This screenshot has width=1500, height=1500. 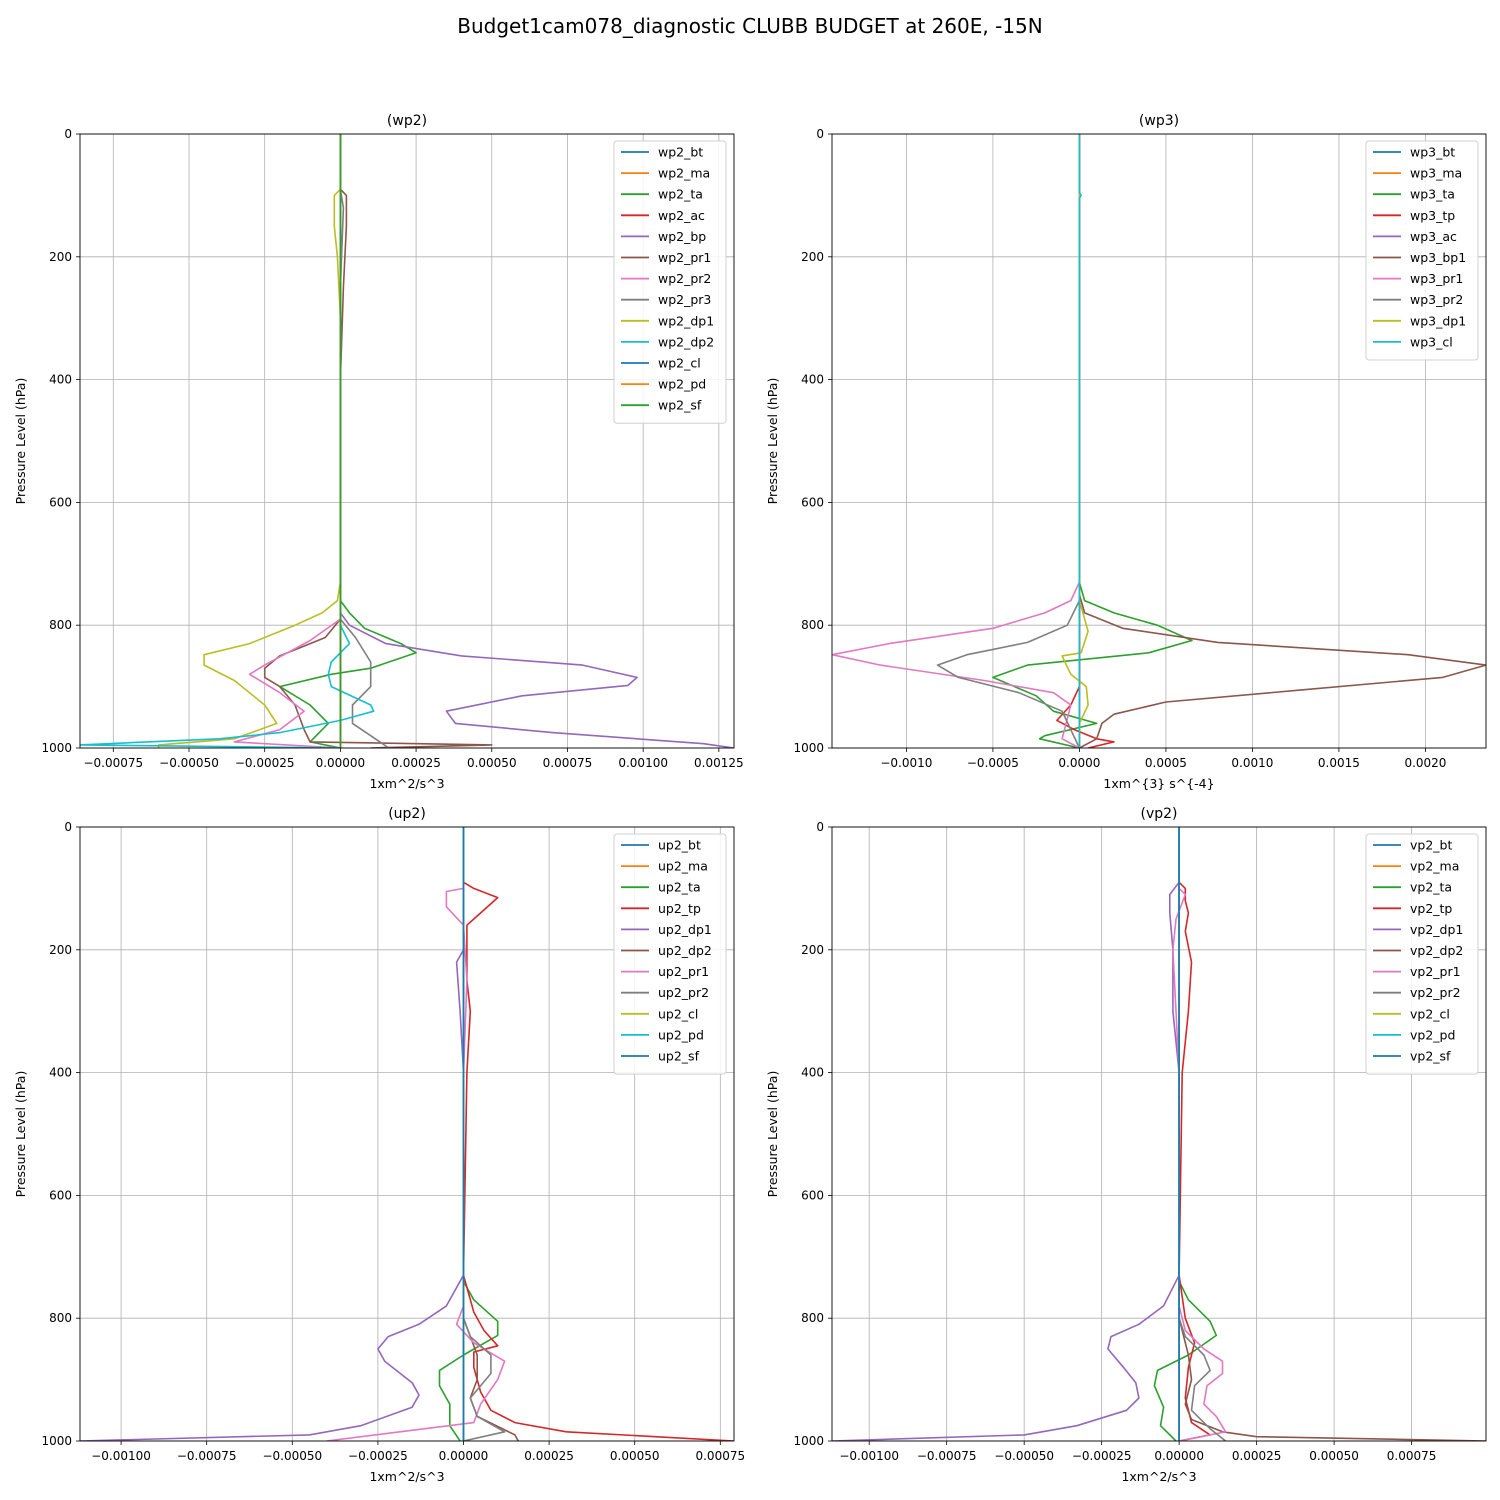 What do you see at coordinates (679, 908) in the screenshot?
I see `legend-label: up2_tp` at bounding box center [679, 908].